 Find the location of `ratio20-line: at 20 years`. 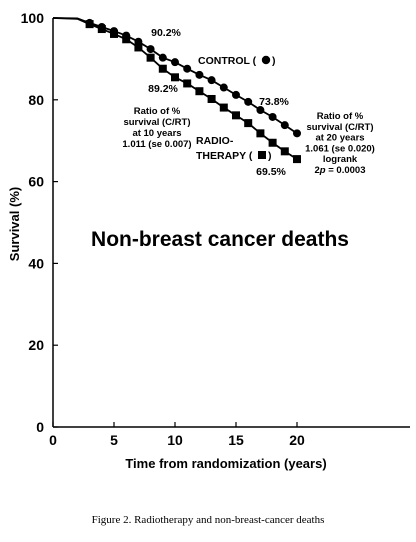

ratio20-line: at 20 years is located at coordinates (339, 138).